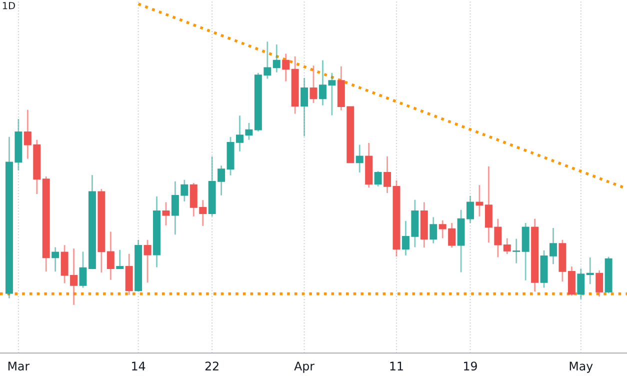  I want to click on x-tick-label: 14, so click(139, 366).